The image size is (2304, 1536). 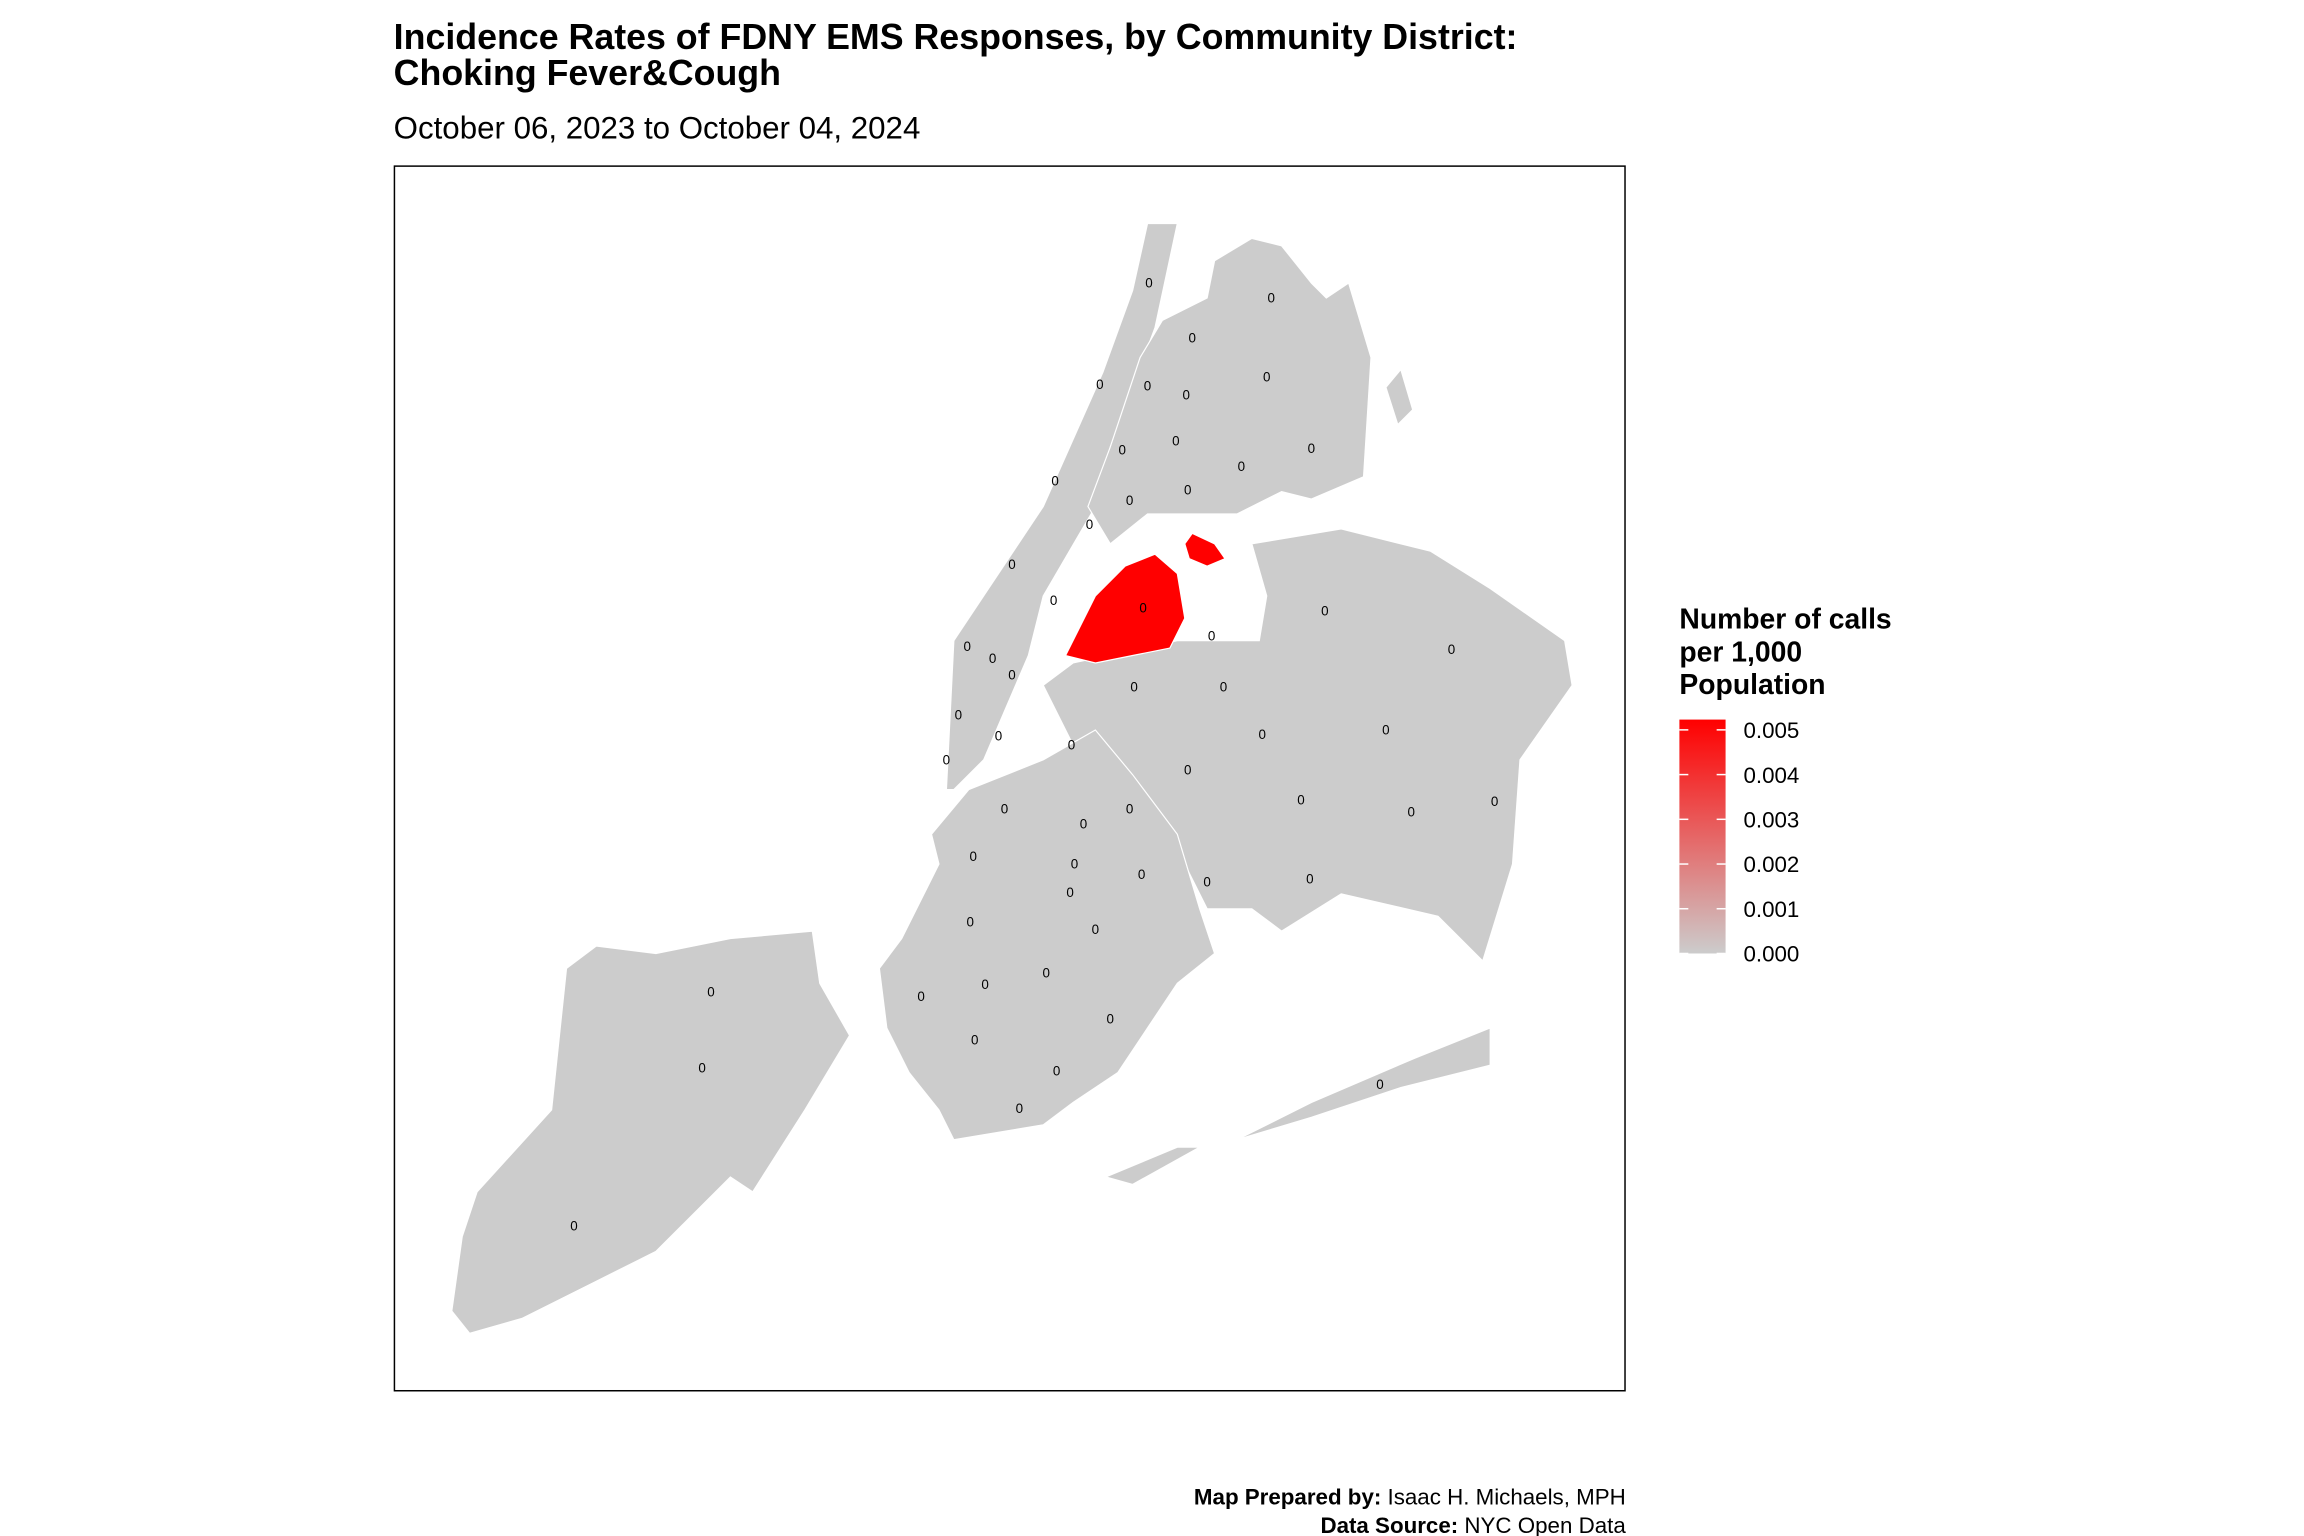 What do you see at coordinates (1363, 1084) in the screenshot?
I see `rockaway` at bounding box center [1363, 1084].